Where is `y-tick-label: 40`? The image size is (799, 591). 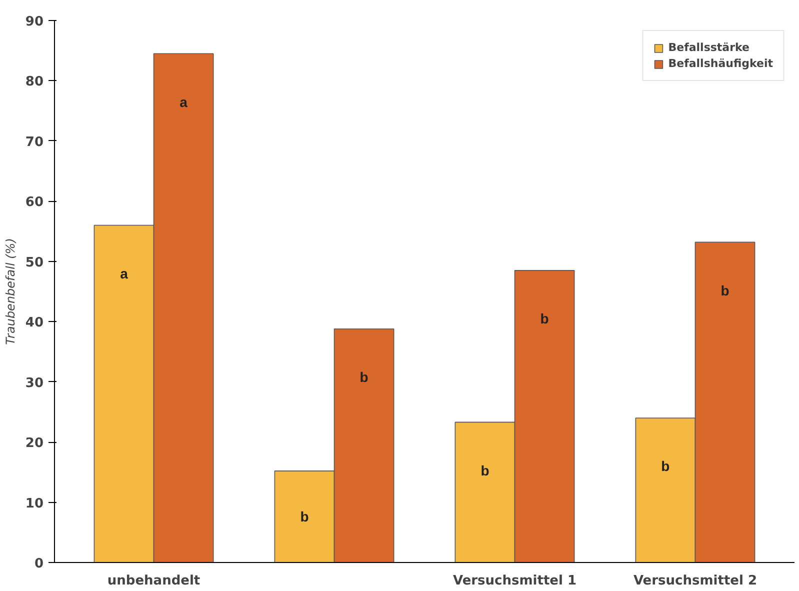
y-tick-label: 40 is located at coordinates (34, 323).